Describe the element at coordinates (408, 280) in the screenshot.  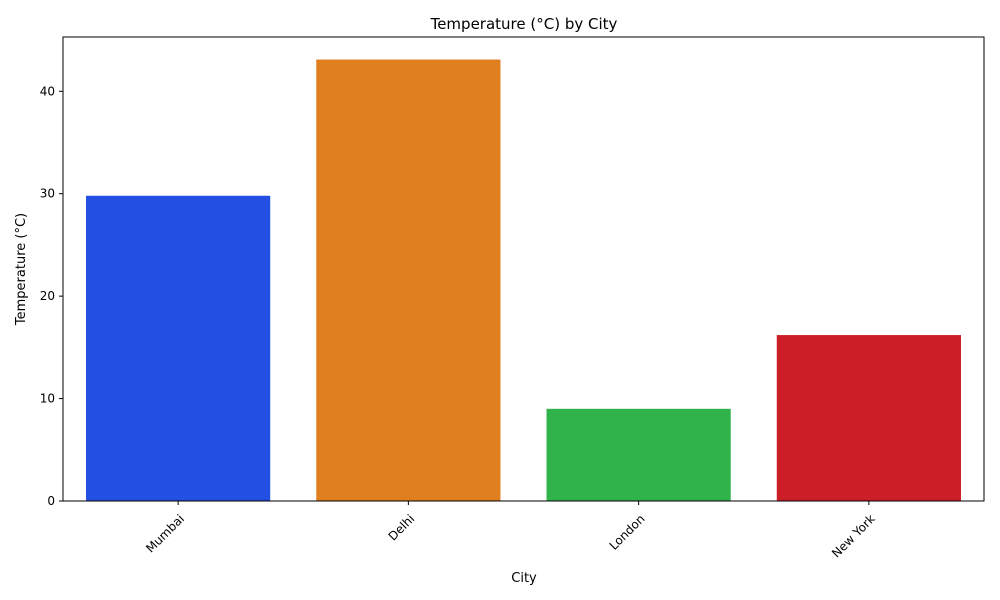
I see `bar-delhi` at that location.